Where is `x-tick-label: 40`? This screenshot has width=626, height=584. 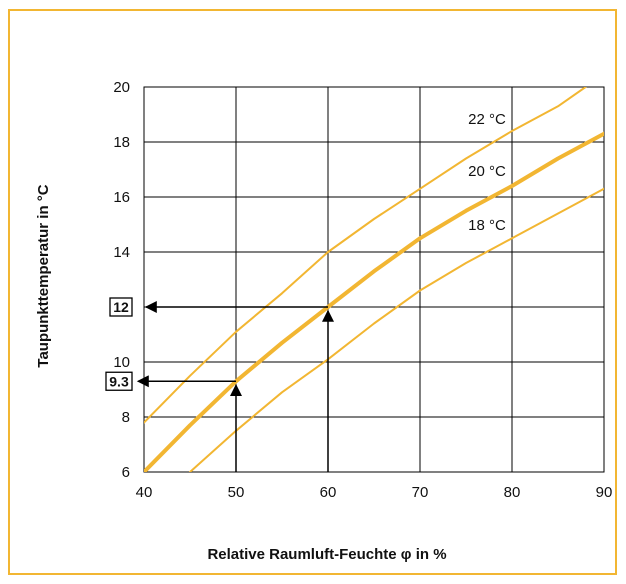
x-tick-label: 40 is located at coordinates (144, 492).